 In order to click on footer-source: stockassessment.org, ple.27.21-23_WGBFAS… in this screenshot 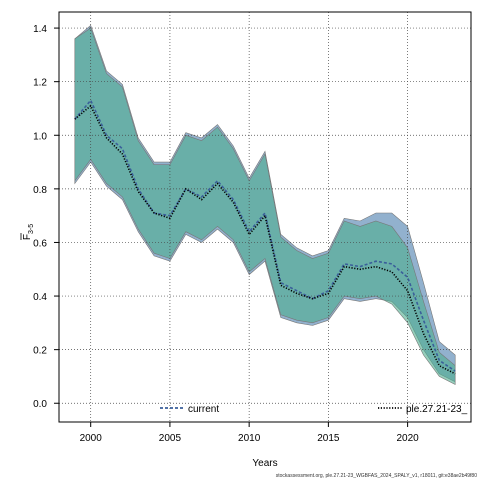, I will do `click(376, 476)`.